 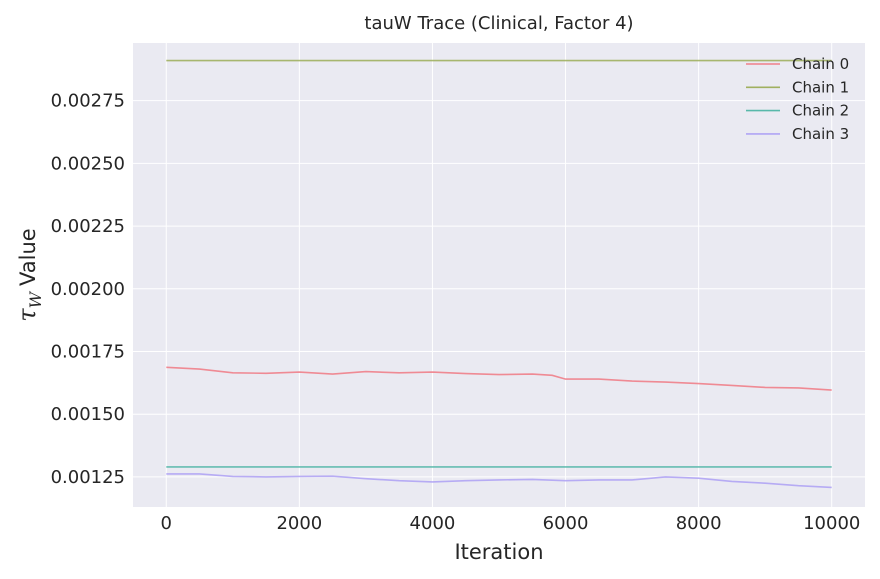 What do you see at coordinates (88, 477) in the screenshot?
I see `y-tick-label: 0.00125` at bounding box center [88, 477].